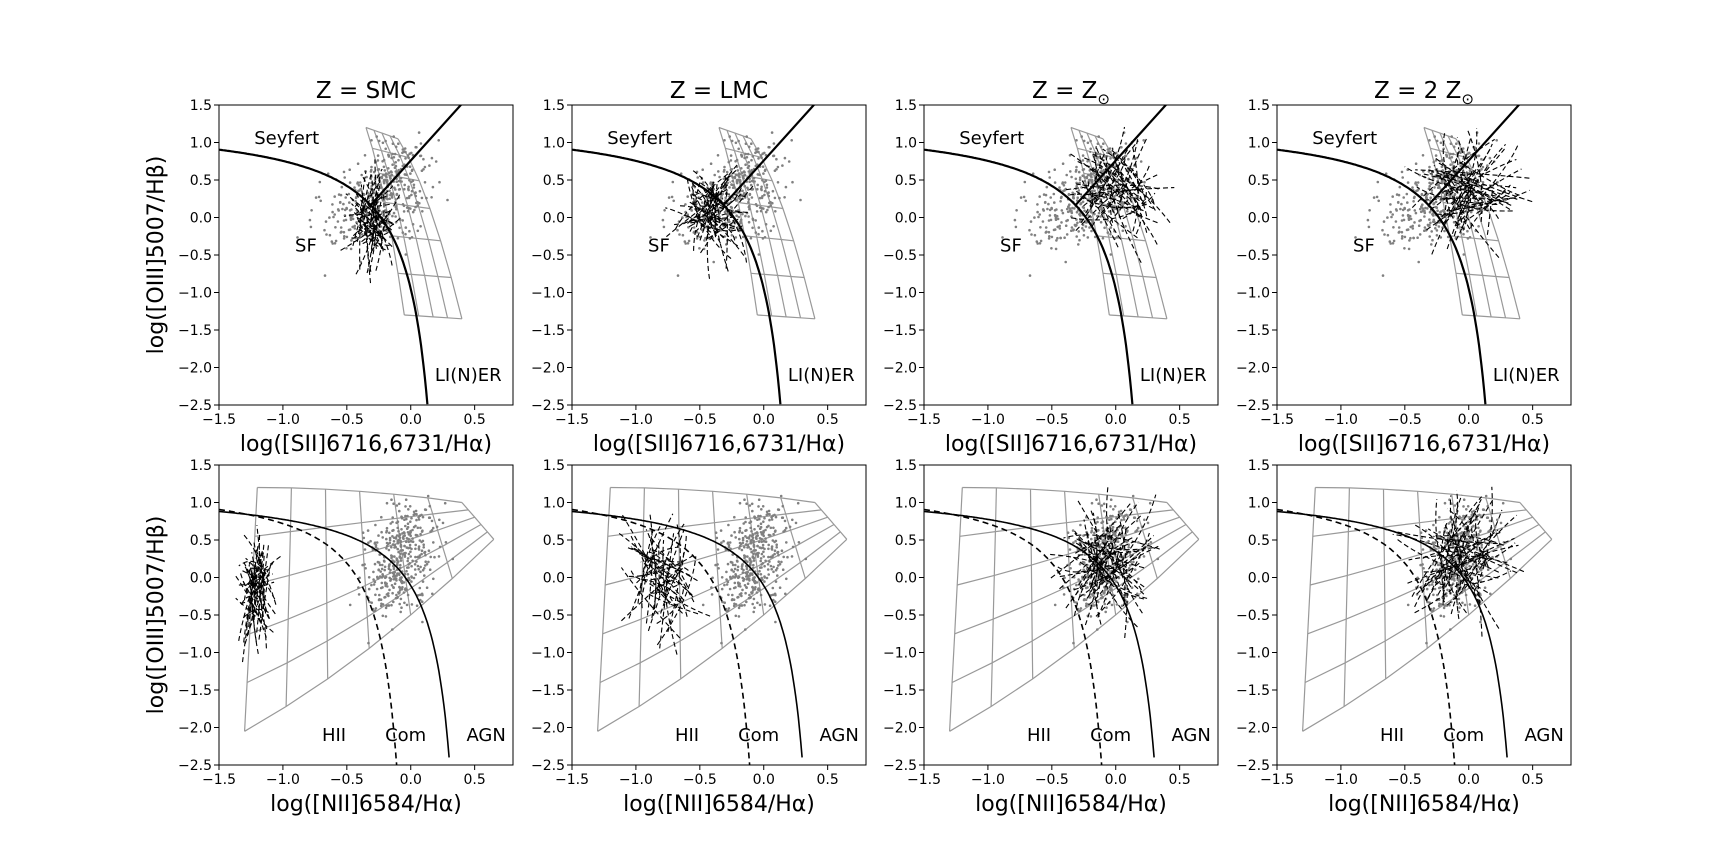 The width and height of the screenshot is (1728, 864). What do you see at coordinates (1253, 406) in the screenshot?
I see `y-tick-label: −2.5` at bounding box center [1253, 406].